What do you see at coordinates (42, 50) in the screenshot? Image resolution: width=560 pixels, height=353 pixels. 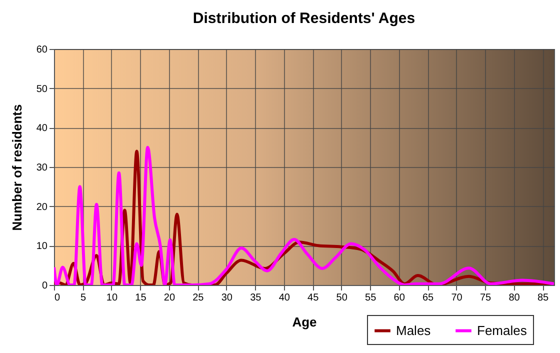 I see `y-tick-label: 60` at bounding box center [42, 50].